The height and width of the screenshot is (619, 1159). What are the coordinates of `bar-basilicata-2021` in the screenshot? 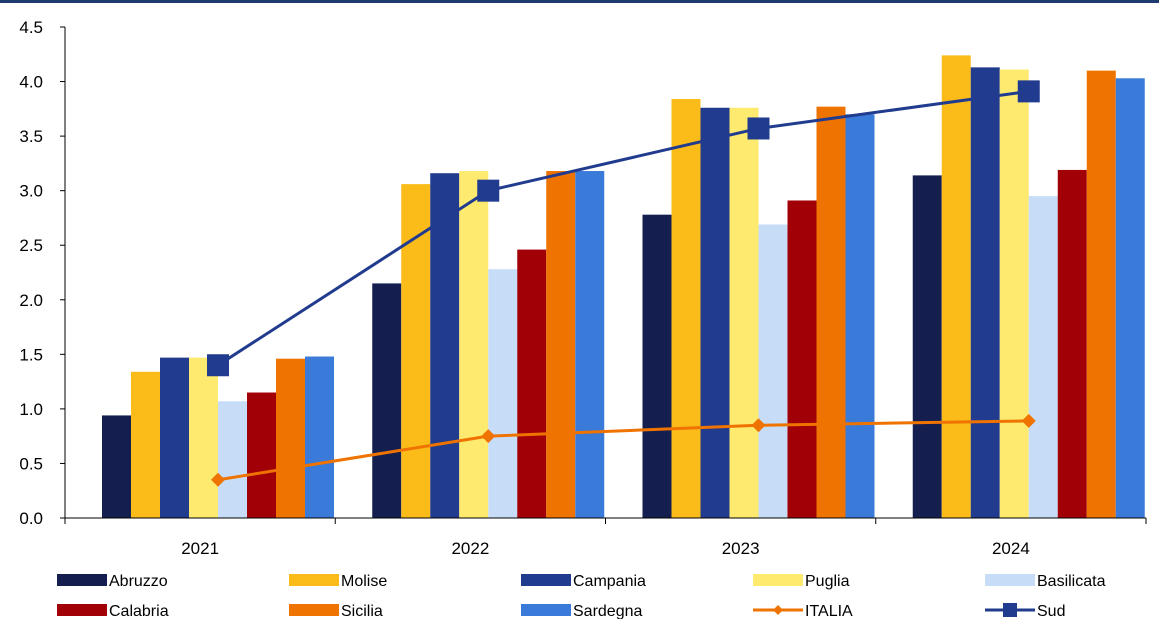 It's located at (232, 459).